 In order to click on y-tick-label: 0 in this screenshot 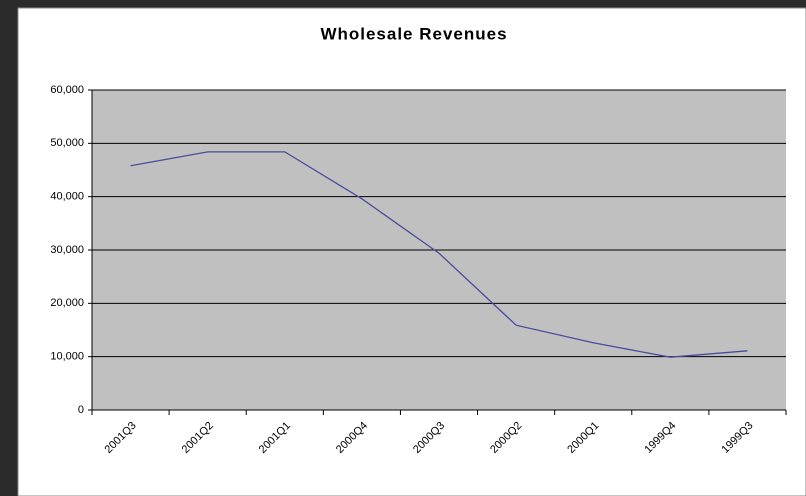, I will do `click(81, 410)`.